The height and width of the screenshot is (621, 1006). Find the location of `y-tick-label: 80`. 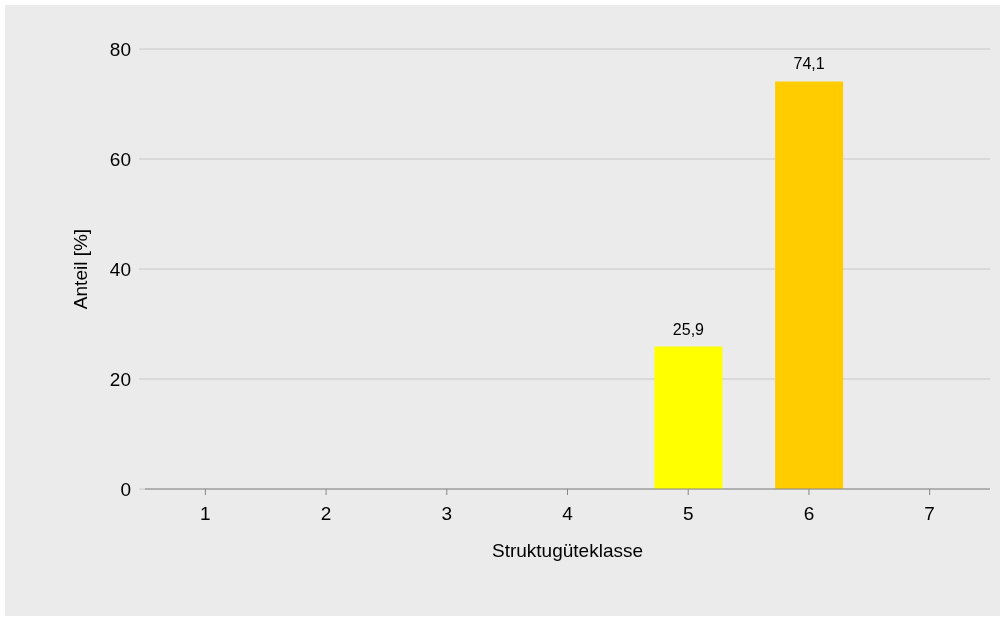

y-tick-label: 80 is located at coordinates (120, 49).